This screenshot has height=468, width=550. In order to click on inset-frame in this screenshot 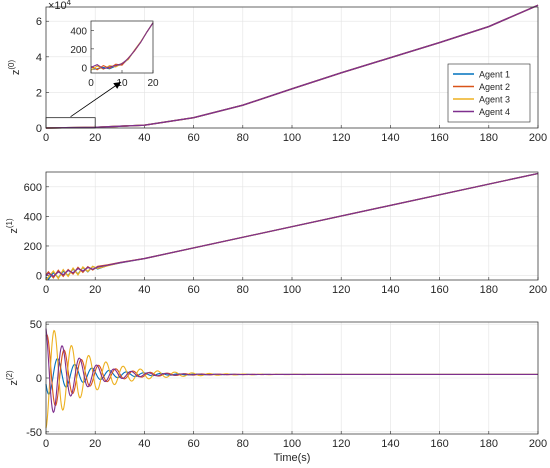, I will do `click(122, 47)`.